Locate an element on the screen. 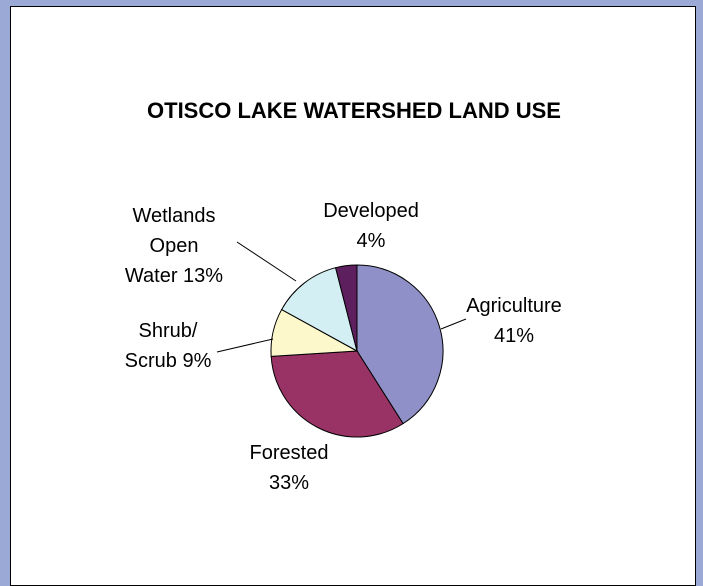 This screenshot has height=586, width=703. slice-label-line: Agriculture is located at coordinates (514, 306).